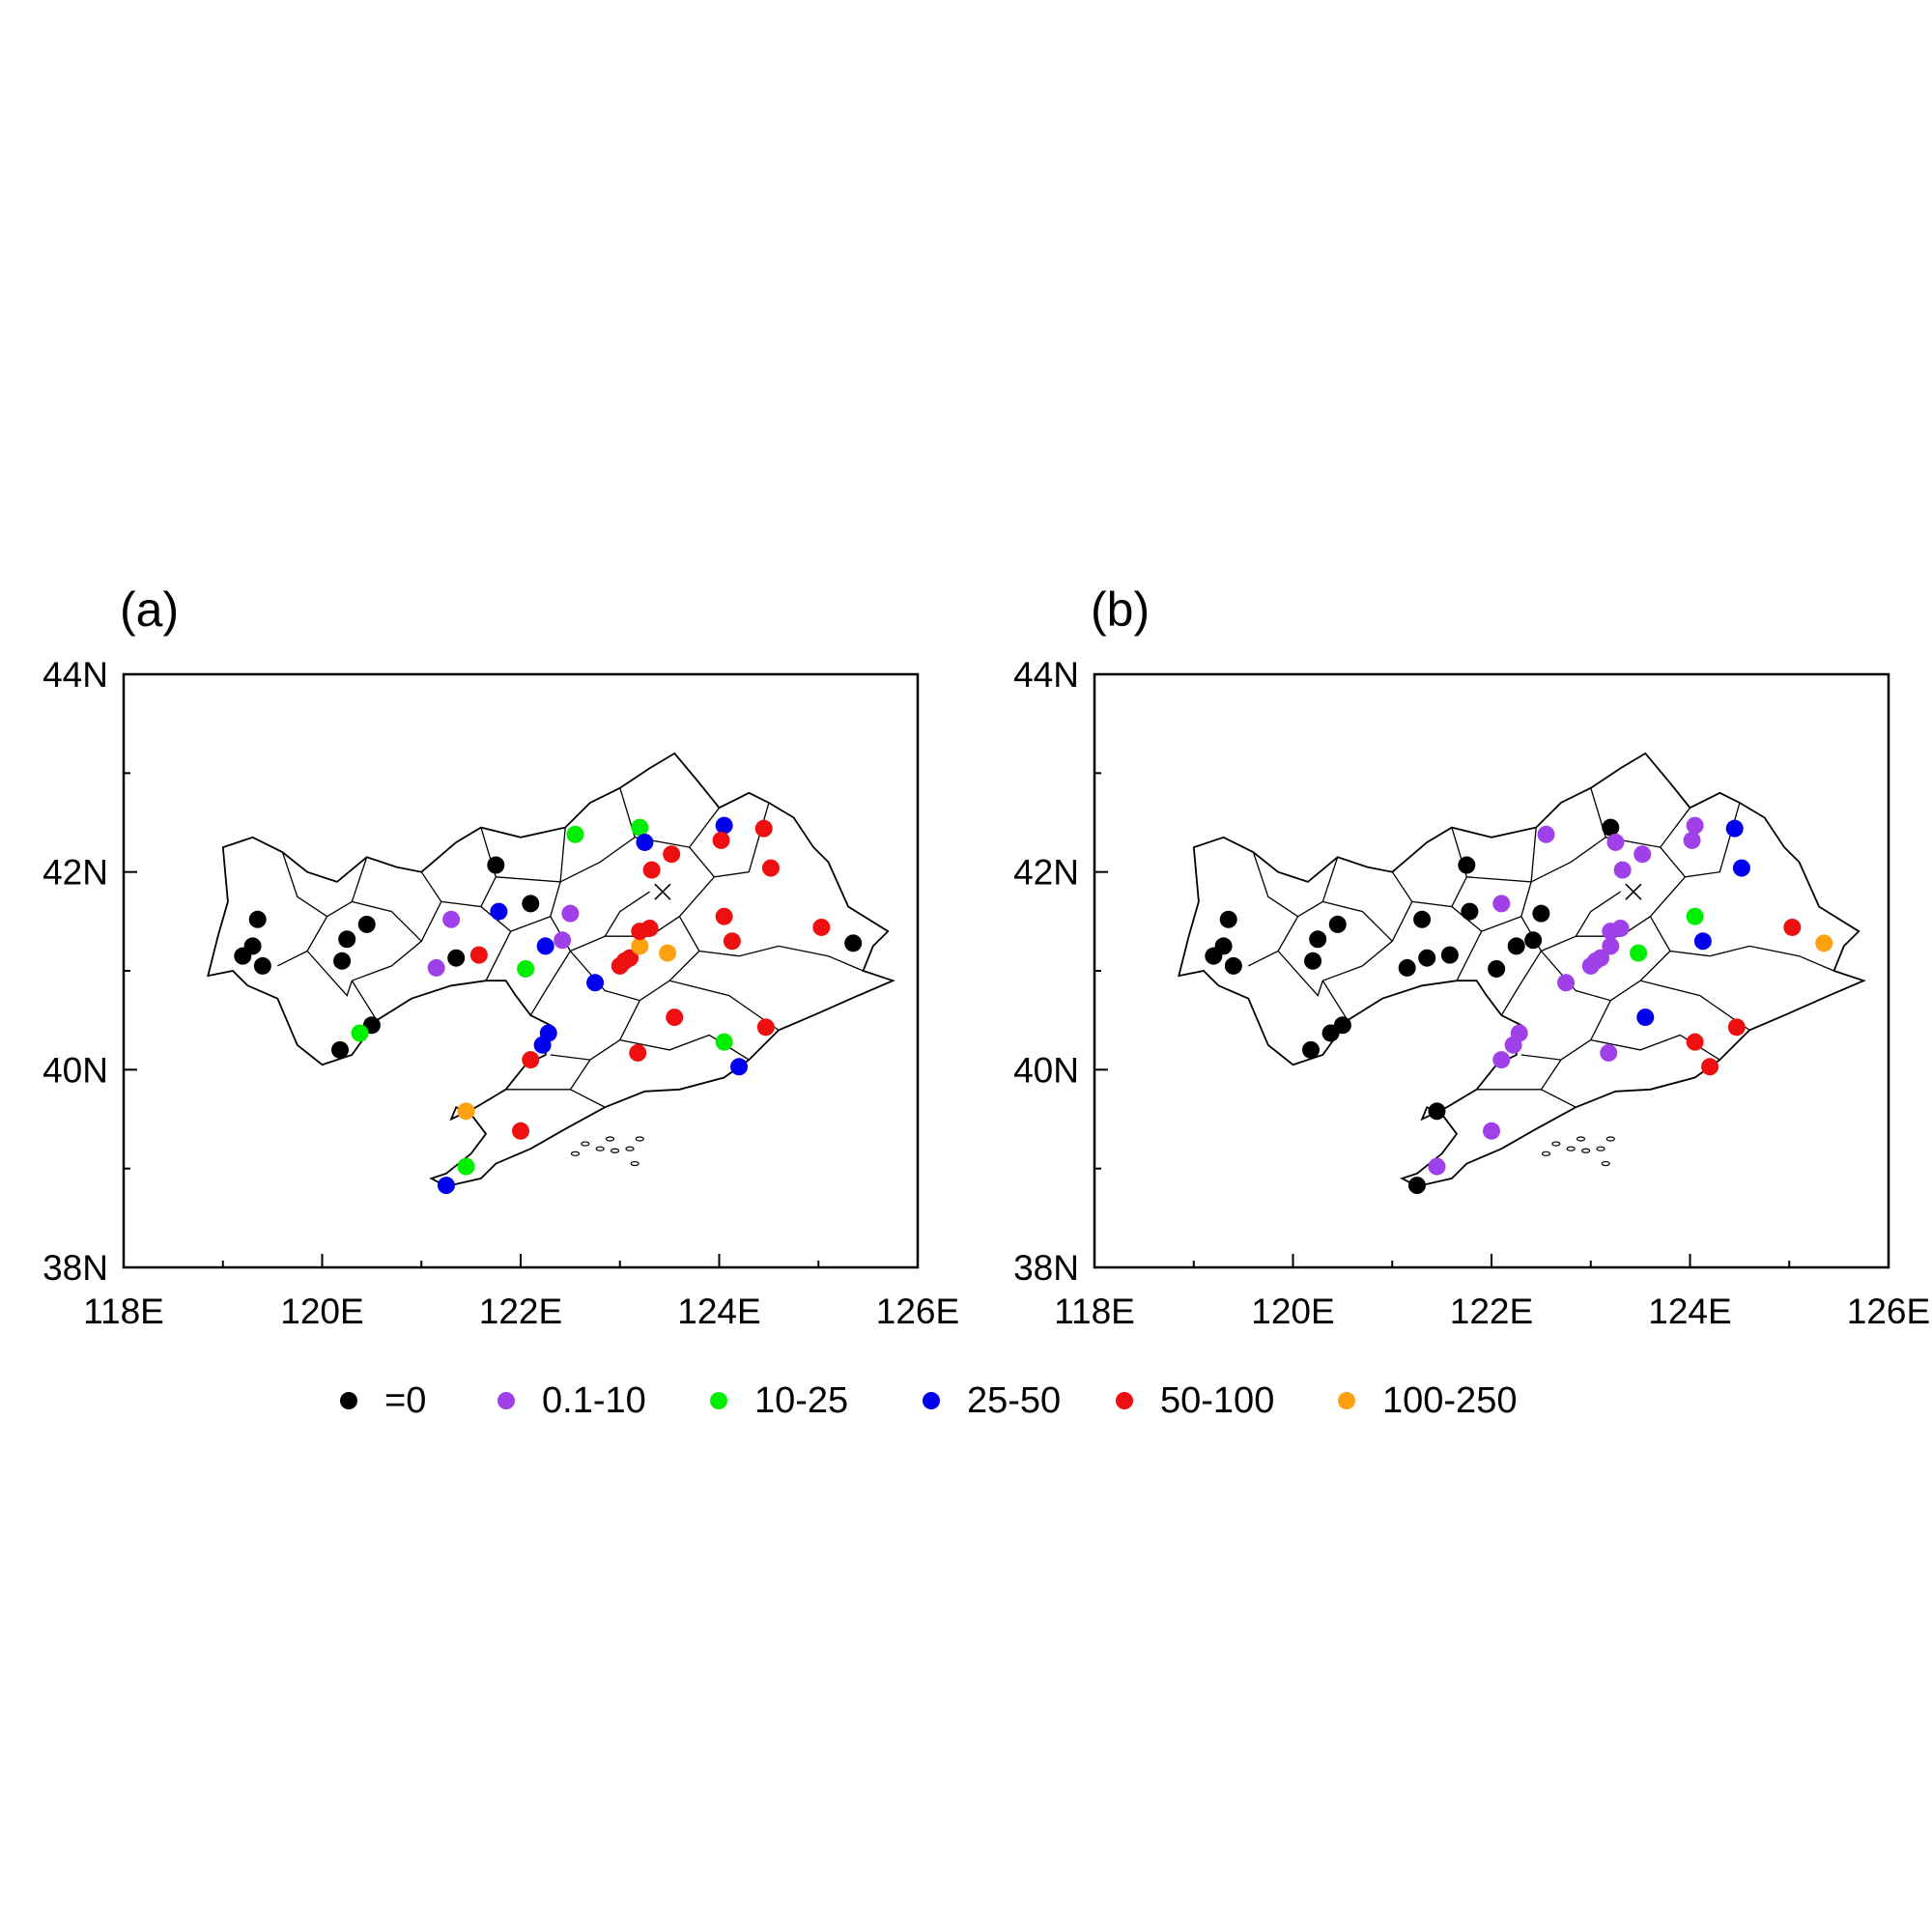 This screenshot has width=1932, height=1932. I want to click on legend-item: 50-100, so click(1195, 1401).